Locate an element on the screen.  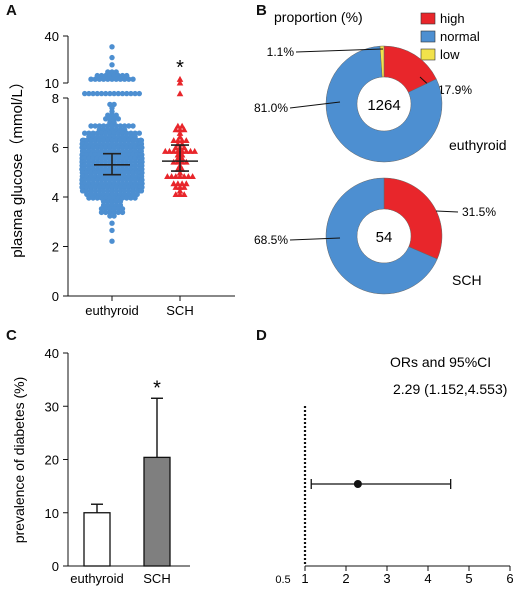
or-point is located at coordinates (357, 484).